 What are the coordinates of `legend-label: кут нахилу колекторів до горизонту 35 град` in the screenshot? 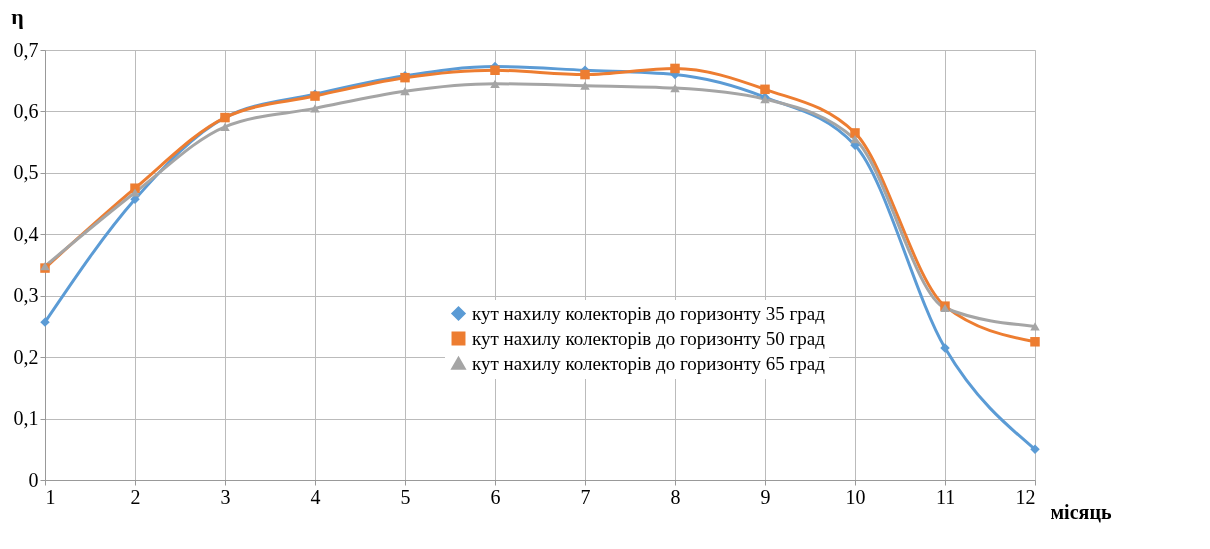 It's located at (649, 313).